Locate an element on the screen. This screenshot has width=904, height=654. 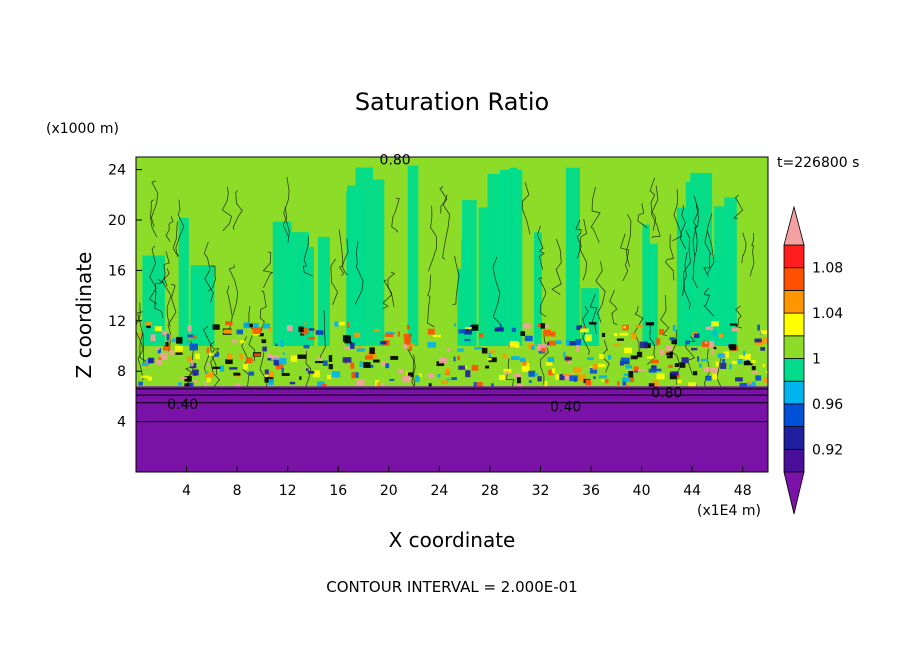
x-tick-label: 4 is located at coordinates (186, 491).